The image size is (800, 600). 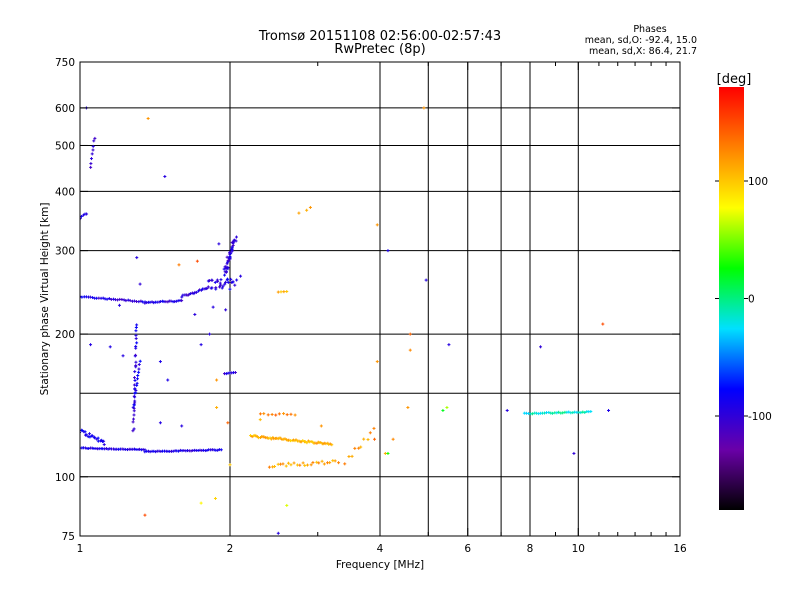 I want to click on colorbar-tick-label: 0, so click(x=751, y=300).